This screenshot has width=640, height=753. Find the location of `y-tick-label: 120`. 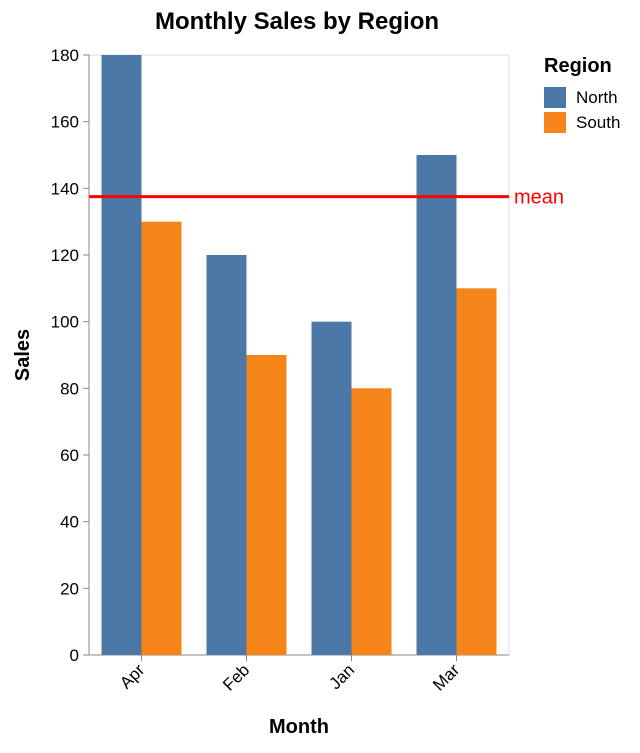

y-tick-label: 120 is located at coordinates (65, 255).